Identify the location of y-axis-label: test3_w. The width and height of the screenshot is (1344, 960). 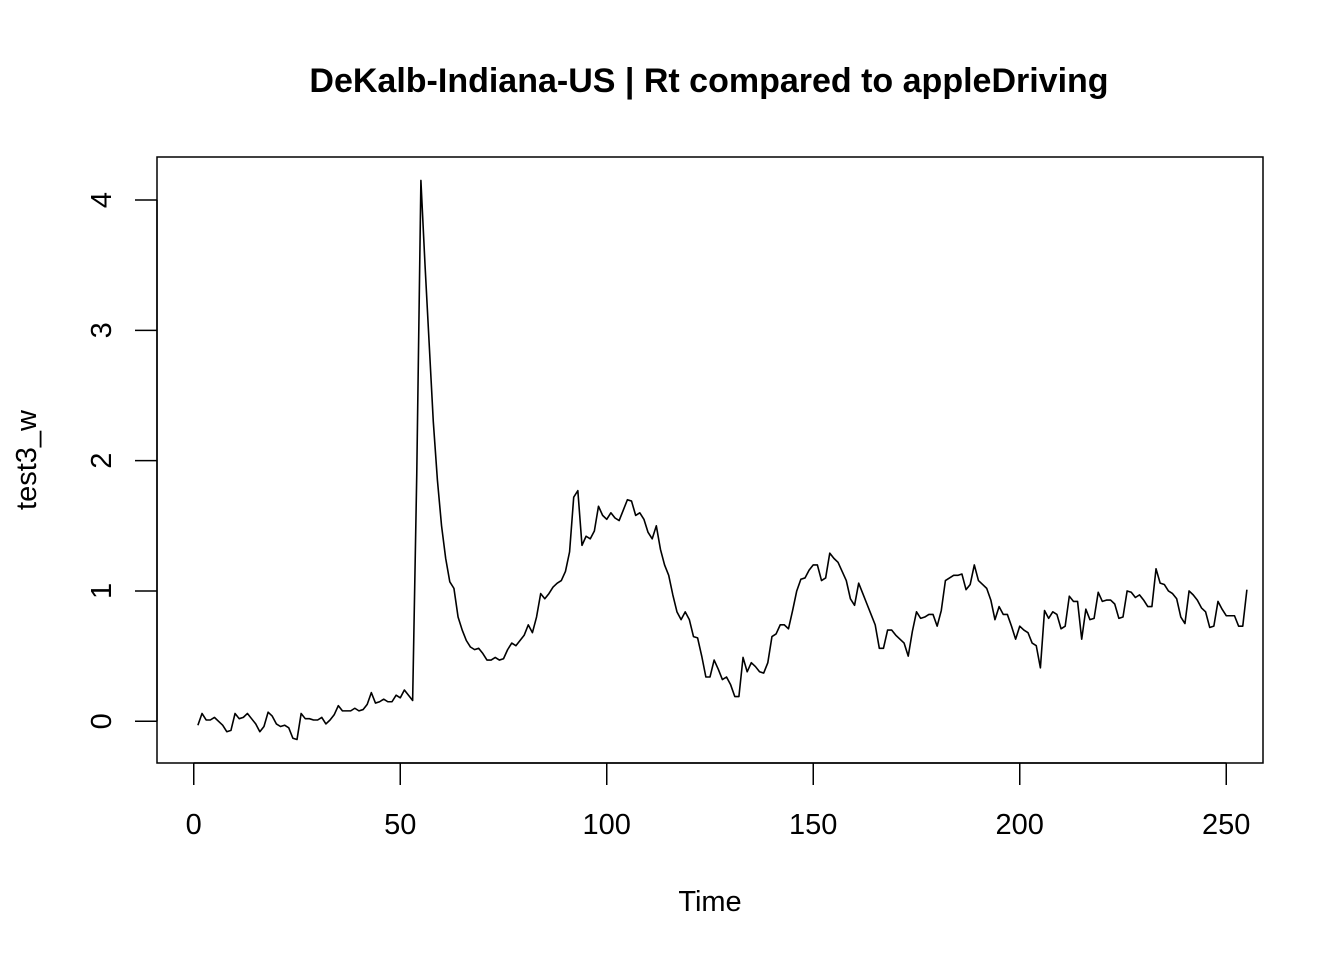
(27, 459).